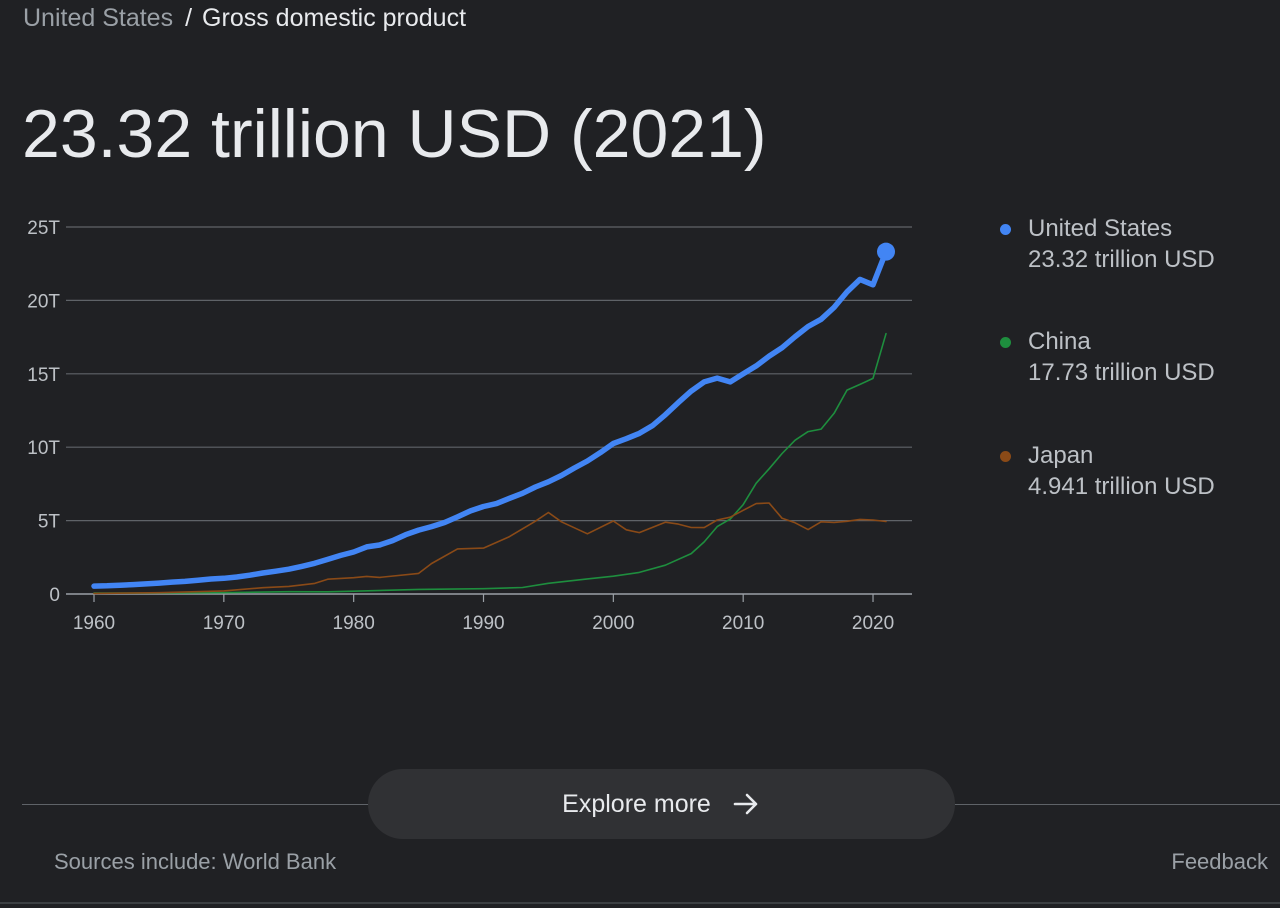 Image resolution: width=1280 pixels, height=908 pixels. I want to click on breadcrumb-country-link: United States, so click(98, 18).